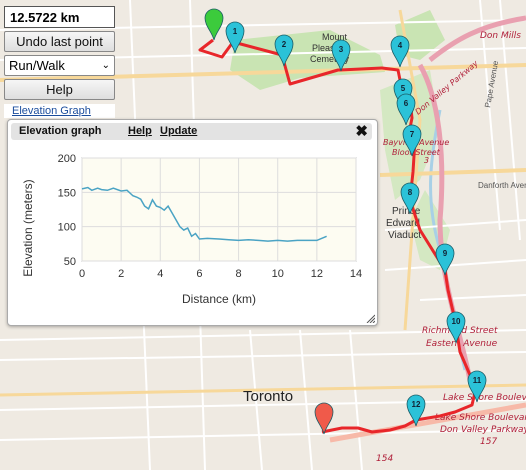  What do you see at coordinates (235, 31) in the screenshot?
I see `route-marker-1-label: 1` at bounding box center [235, 31].